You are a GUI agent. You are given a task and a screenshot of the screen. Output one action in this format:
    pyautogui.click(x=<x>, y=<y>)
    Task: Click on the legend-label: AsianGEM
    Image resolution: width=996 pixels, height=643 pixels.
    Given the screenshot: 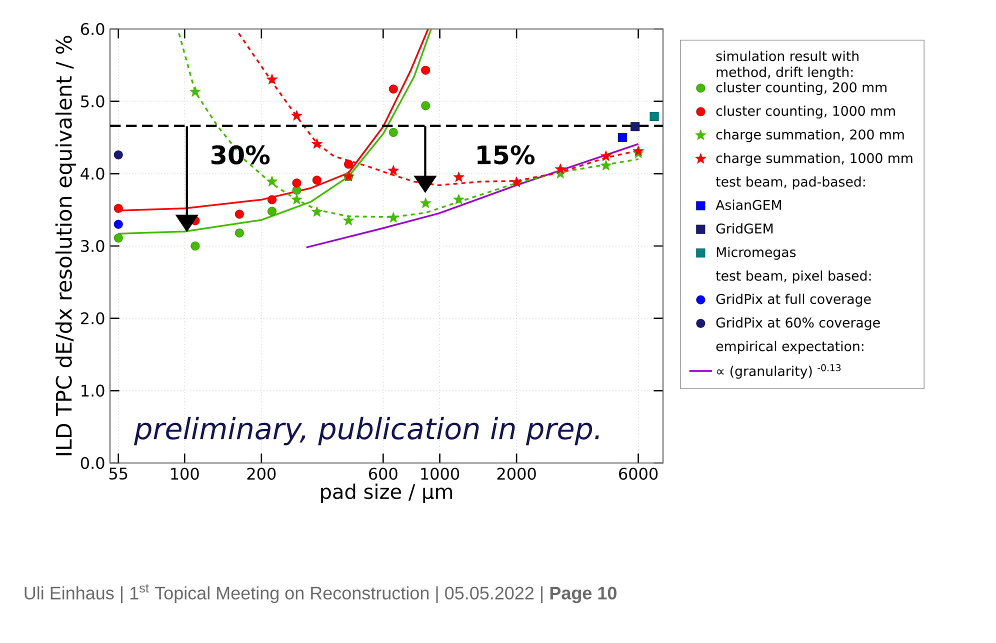 What is the action you would take?
    pyautogui.click(x=748, y=205)
    